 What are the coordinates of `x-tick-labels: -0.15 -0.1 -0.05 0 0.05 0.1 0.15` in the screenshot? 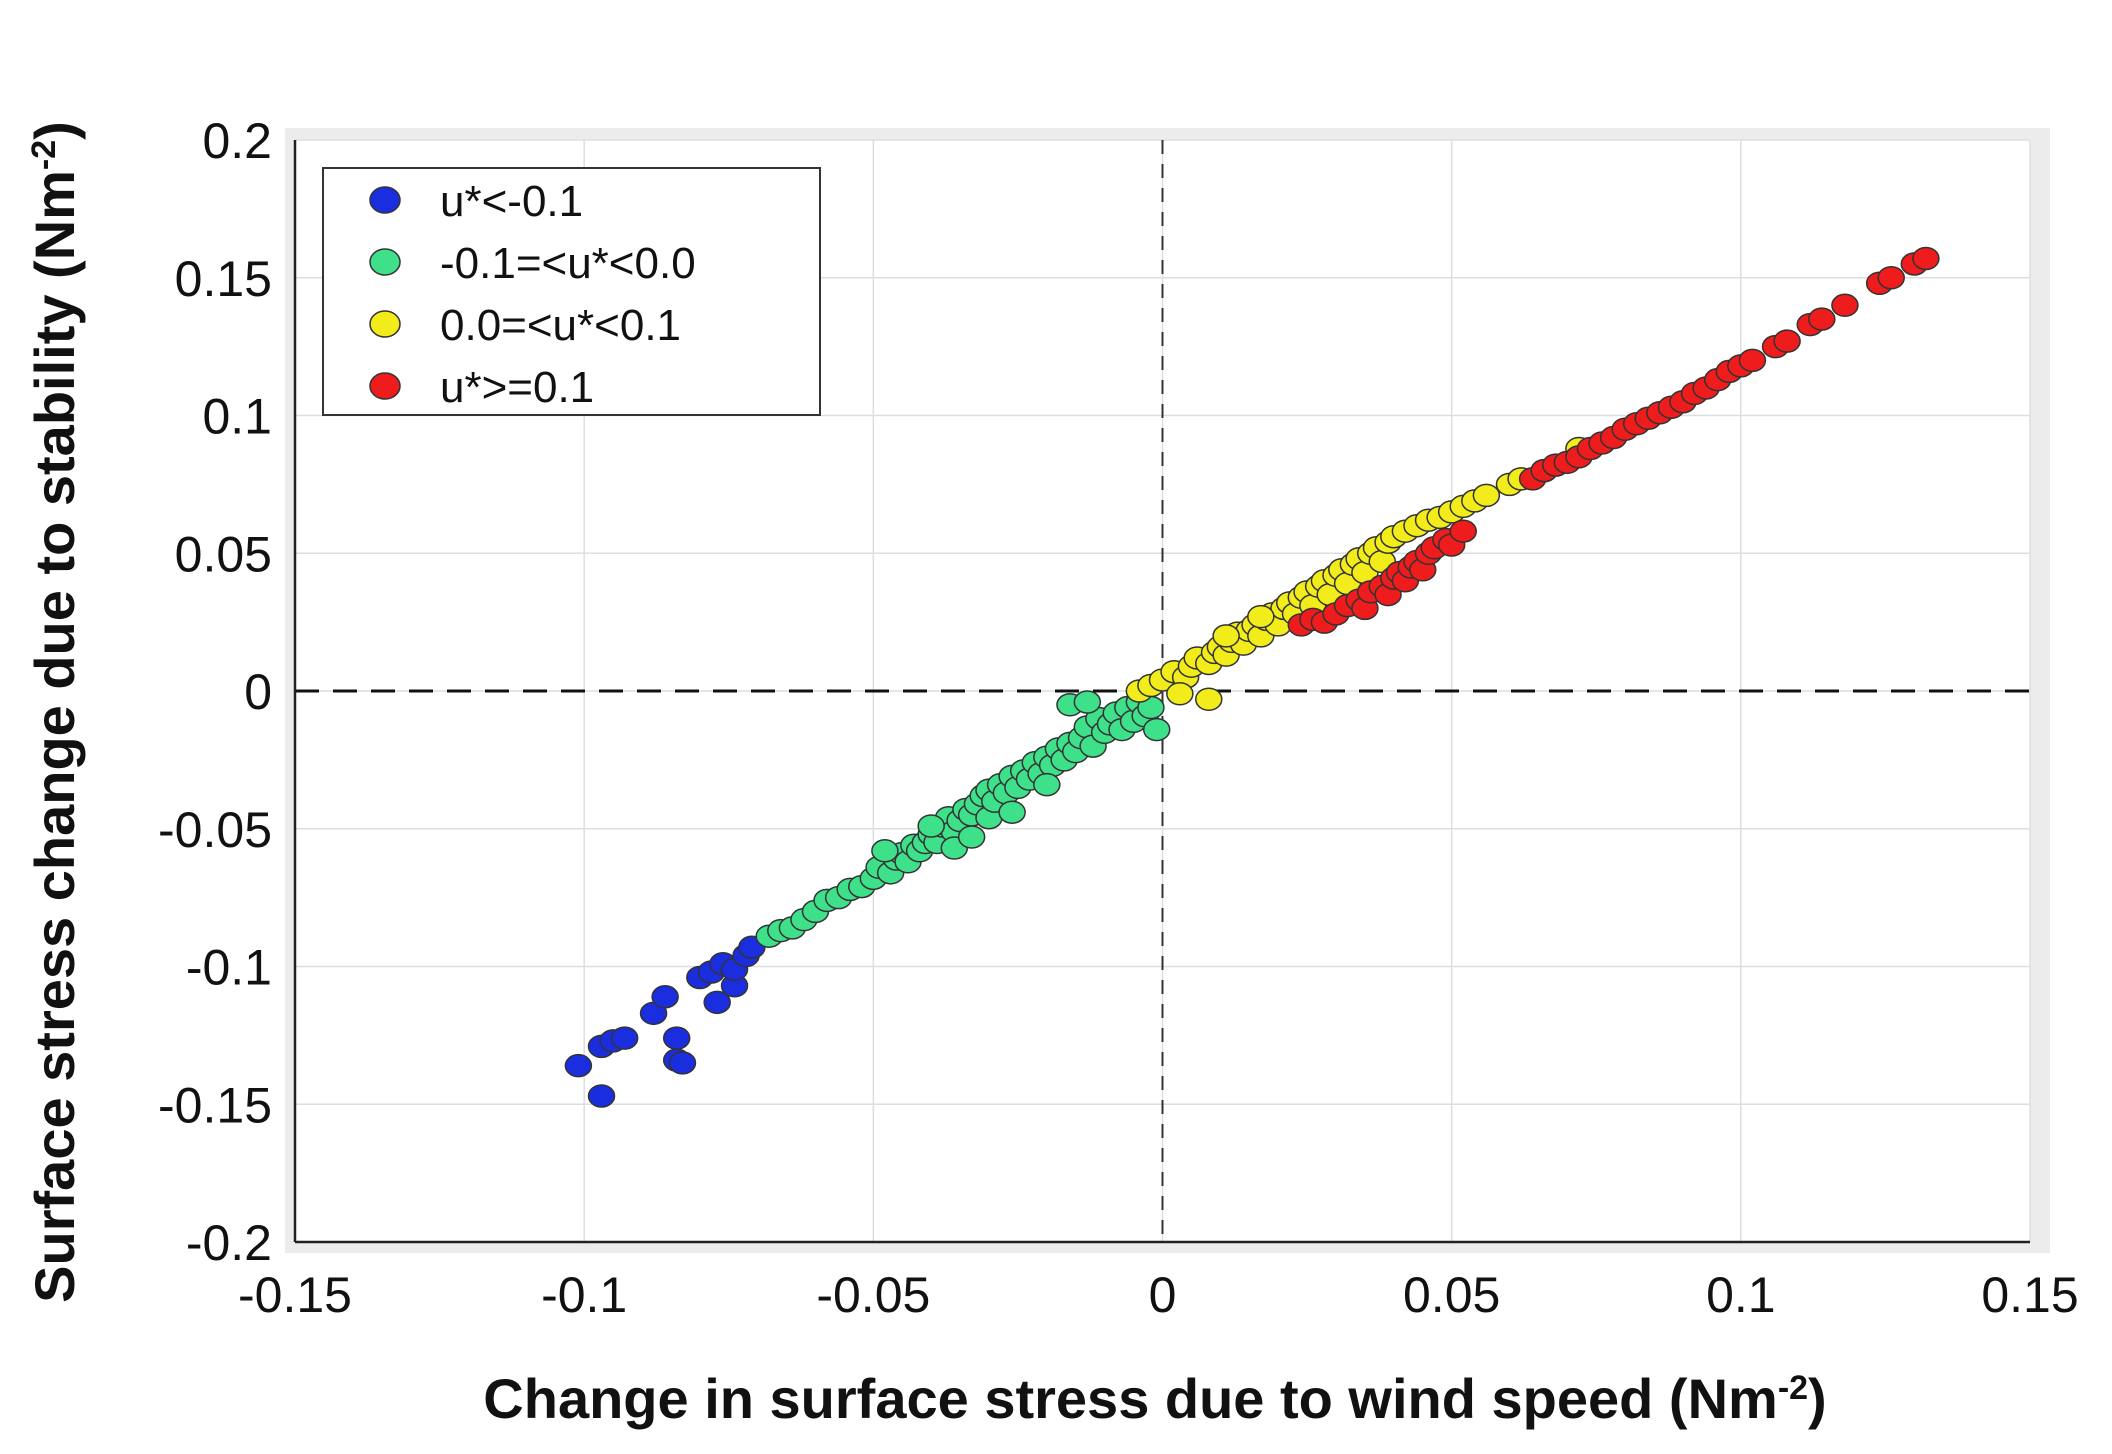 It's located at (1158, 1295).